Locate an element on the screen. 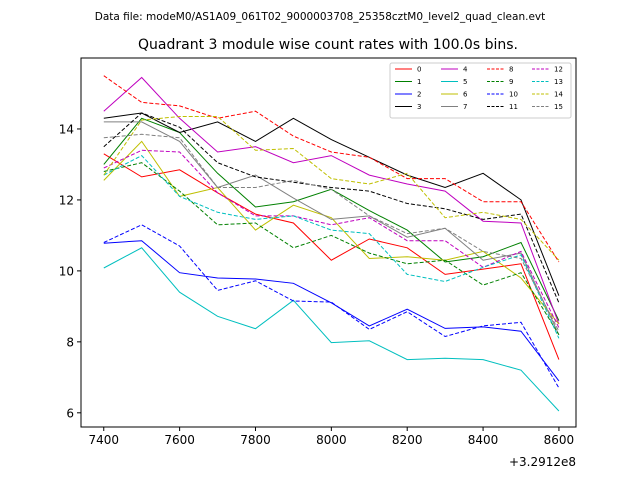  legend-label: 5 is located at coordinates (465, 82).